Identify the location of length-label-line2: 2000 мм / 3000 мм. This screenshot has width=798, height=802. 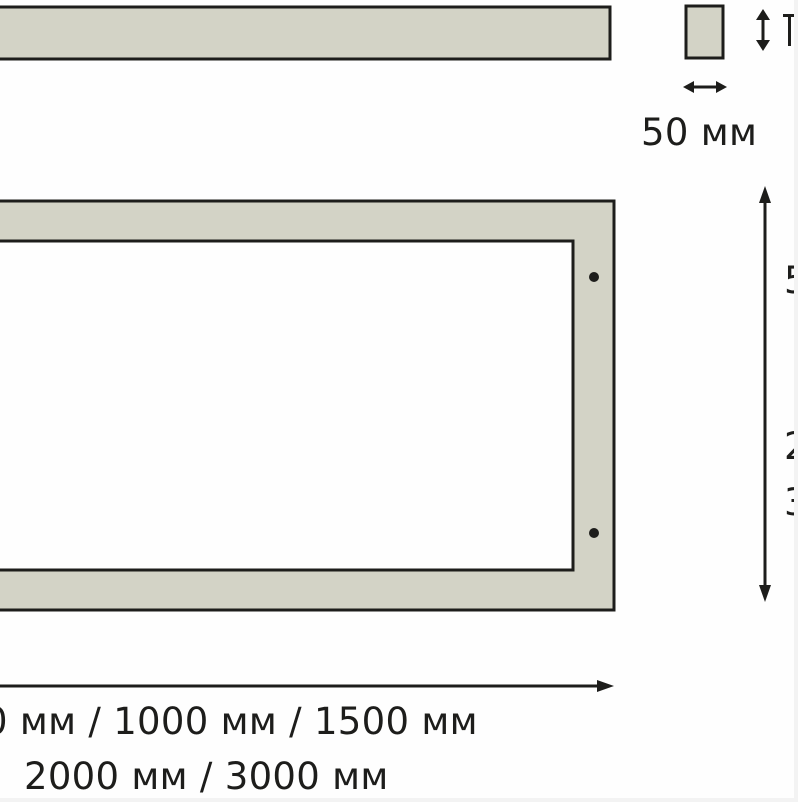
(206, 776).